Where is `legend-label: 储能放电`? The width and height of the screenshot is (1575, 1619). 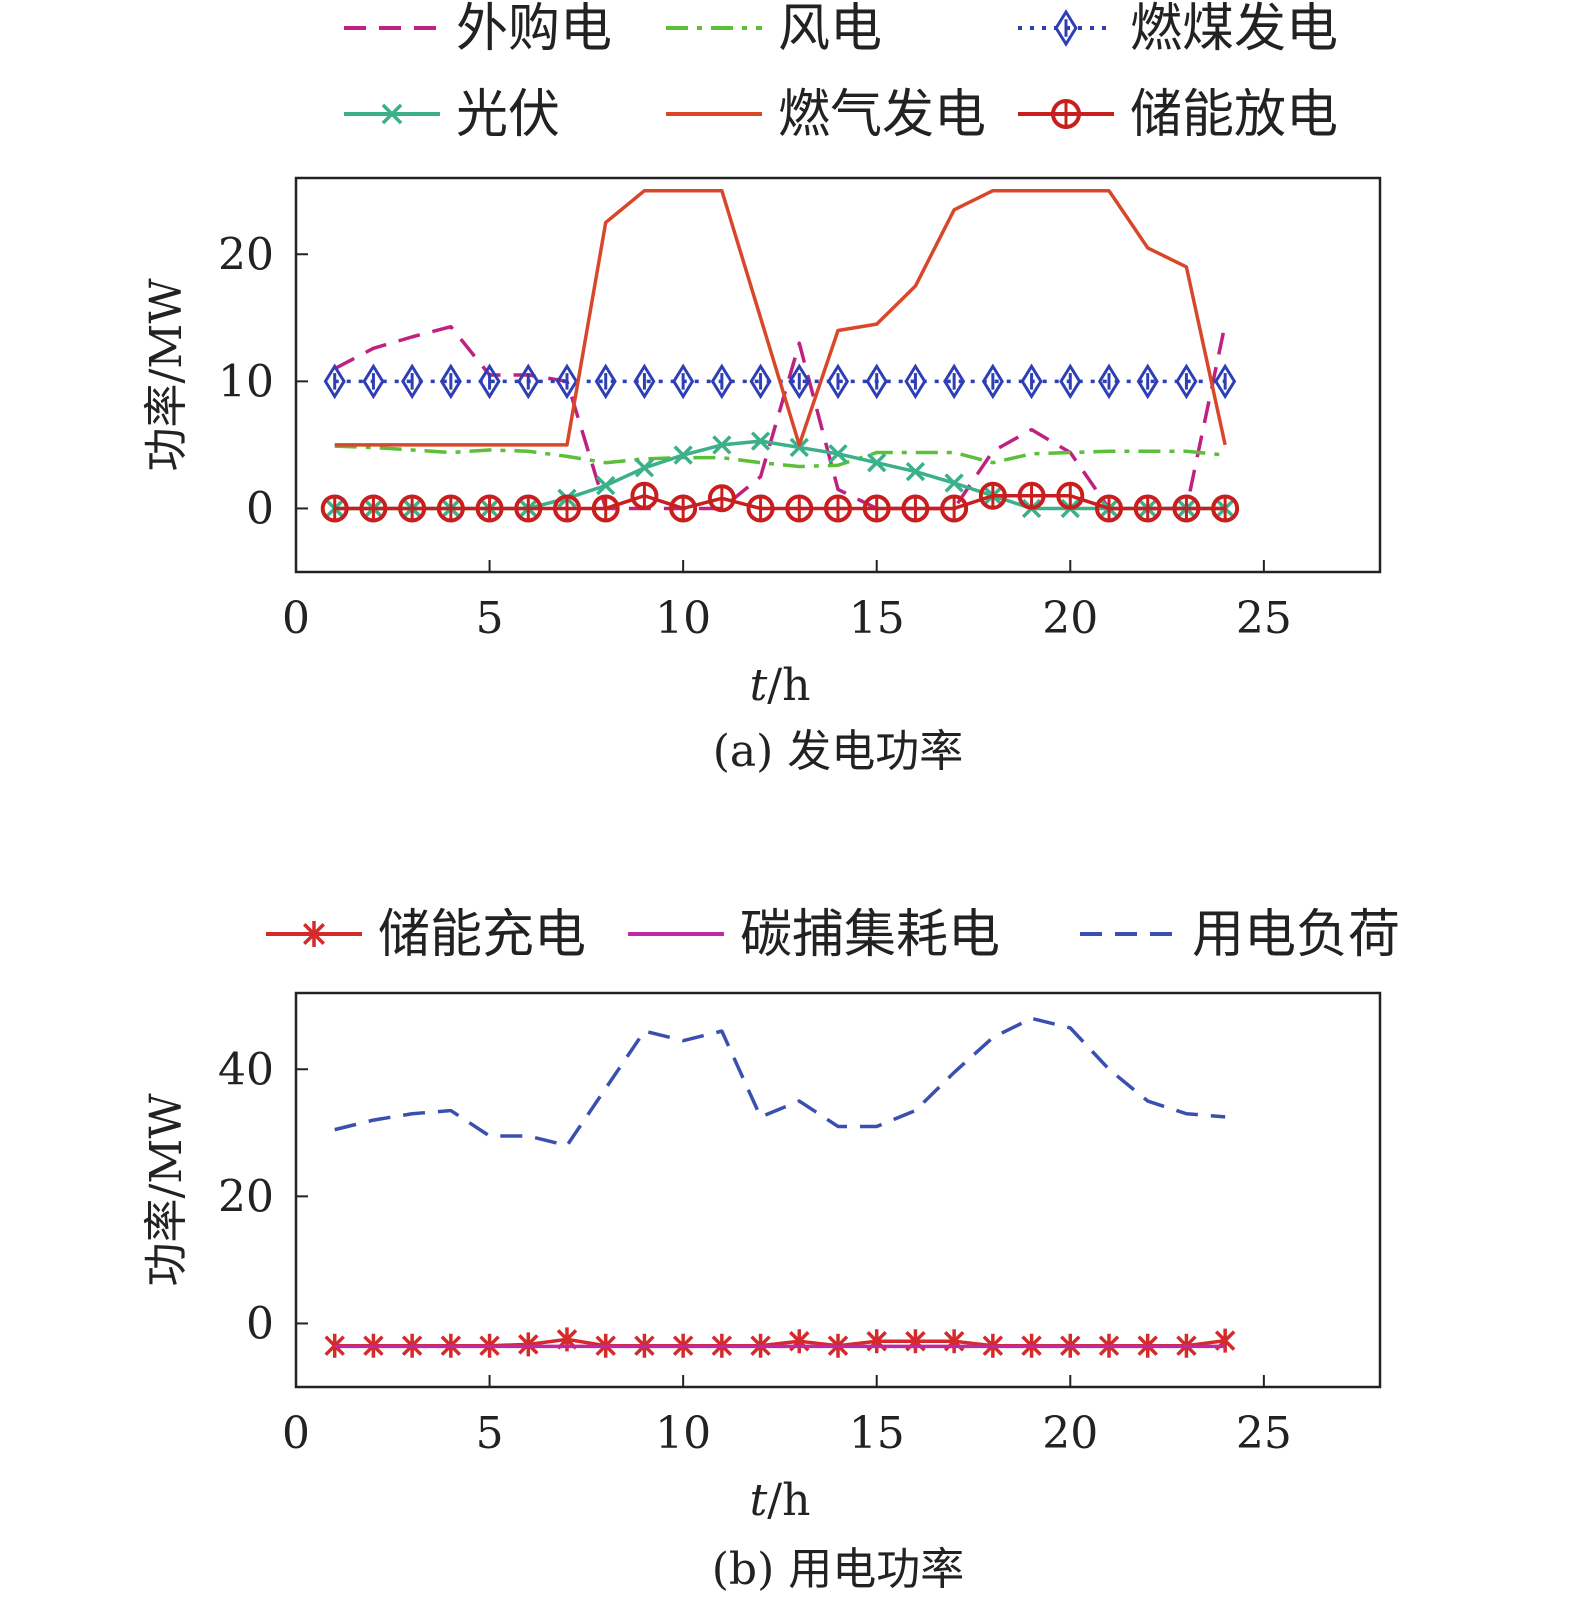
legend-label: 储能放电 is located at coordinates (1234, 115).